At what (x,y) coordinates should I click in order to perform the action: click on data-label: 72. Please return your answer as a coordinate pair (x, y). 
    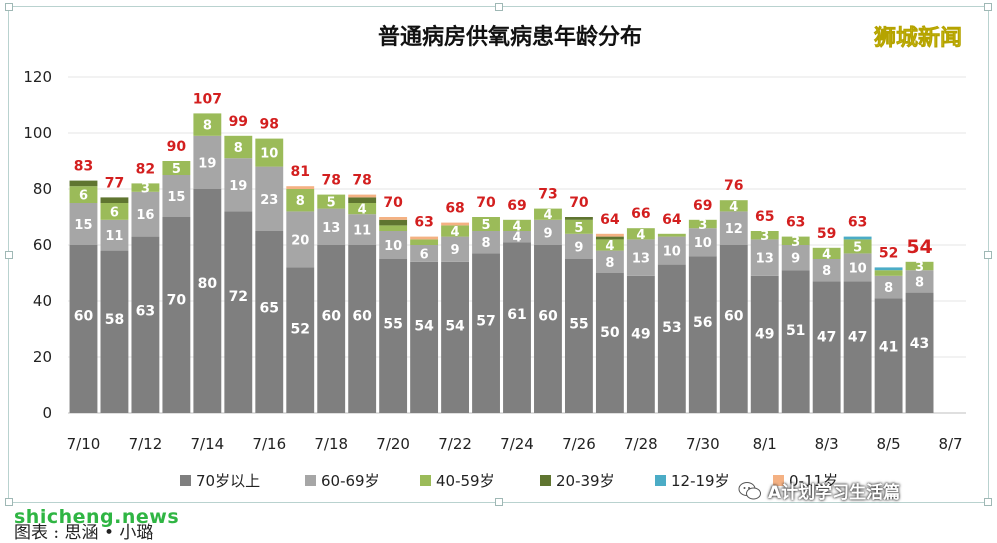
    Looking at the image, I should click on (238, 297).